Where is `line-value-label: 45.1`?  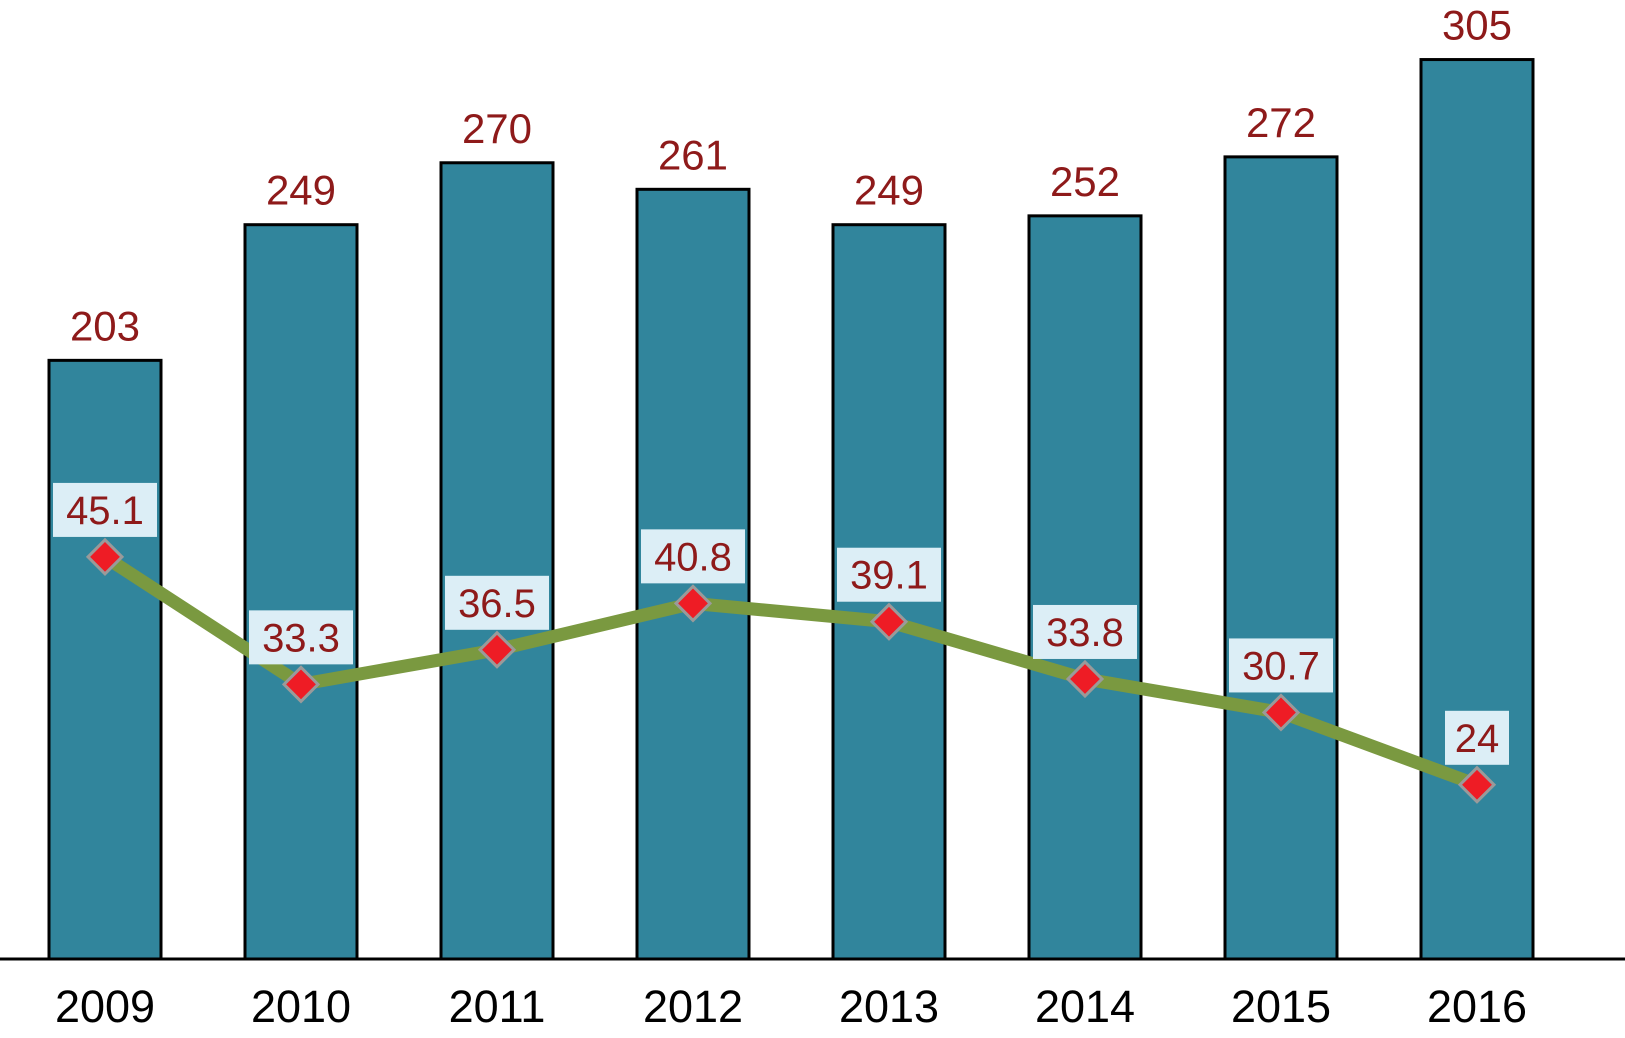 line-value-label: 45.1 is located at coordinates (105, 511).